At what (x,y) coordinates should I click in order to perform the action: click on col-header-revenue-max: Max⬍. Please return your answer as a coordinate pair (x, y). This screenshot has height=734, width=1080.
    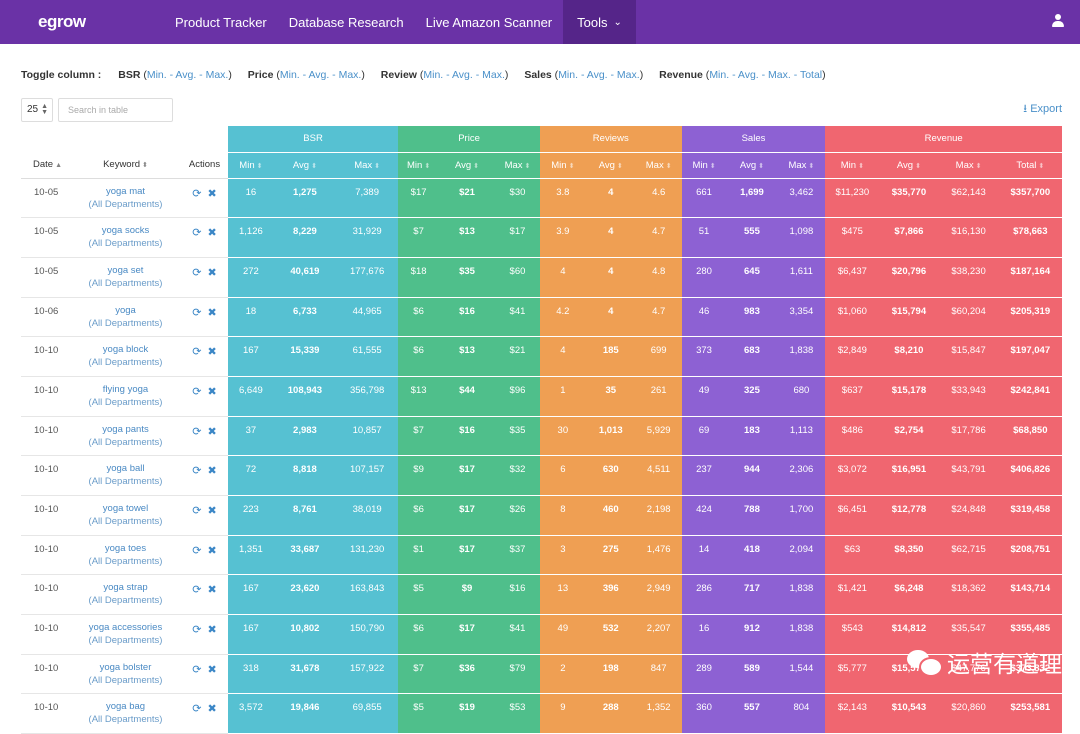
    Looking at the image, I should click on (969, 165).